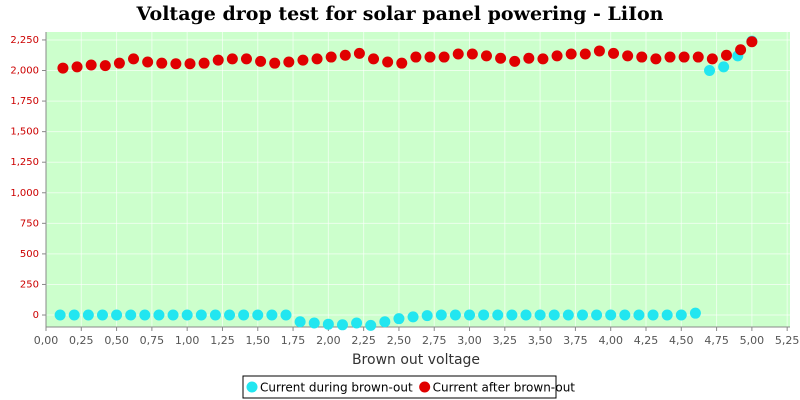  I want to click on legend, so click(399, 387).